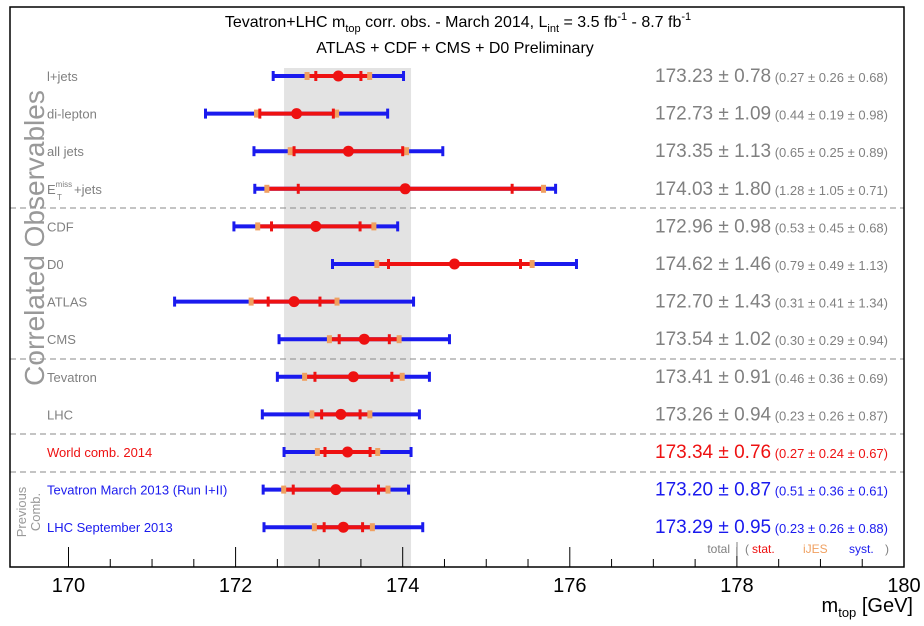 This screenshot has height=626, width=924. What do you see at coordinates (402, 586) in the screenshot?
I see `x-tick-label: 174` at bounding box center [402, 586].